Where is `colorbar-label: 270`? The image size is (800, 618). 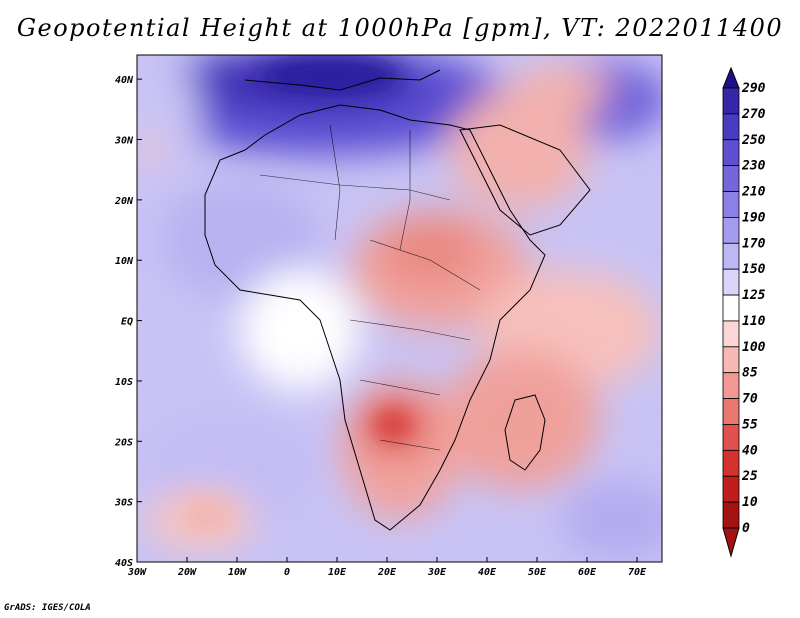 colorbar-label: 270 is located at coordinates (753, 114).